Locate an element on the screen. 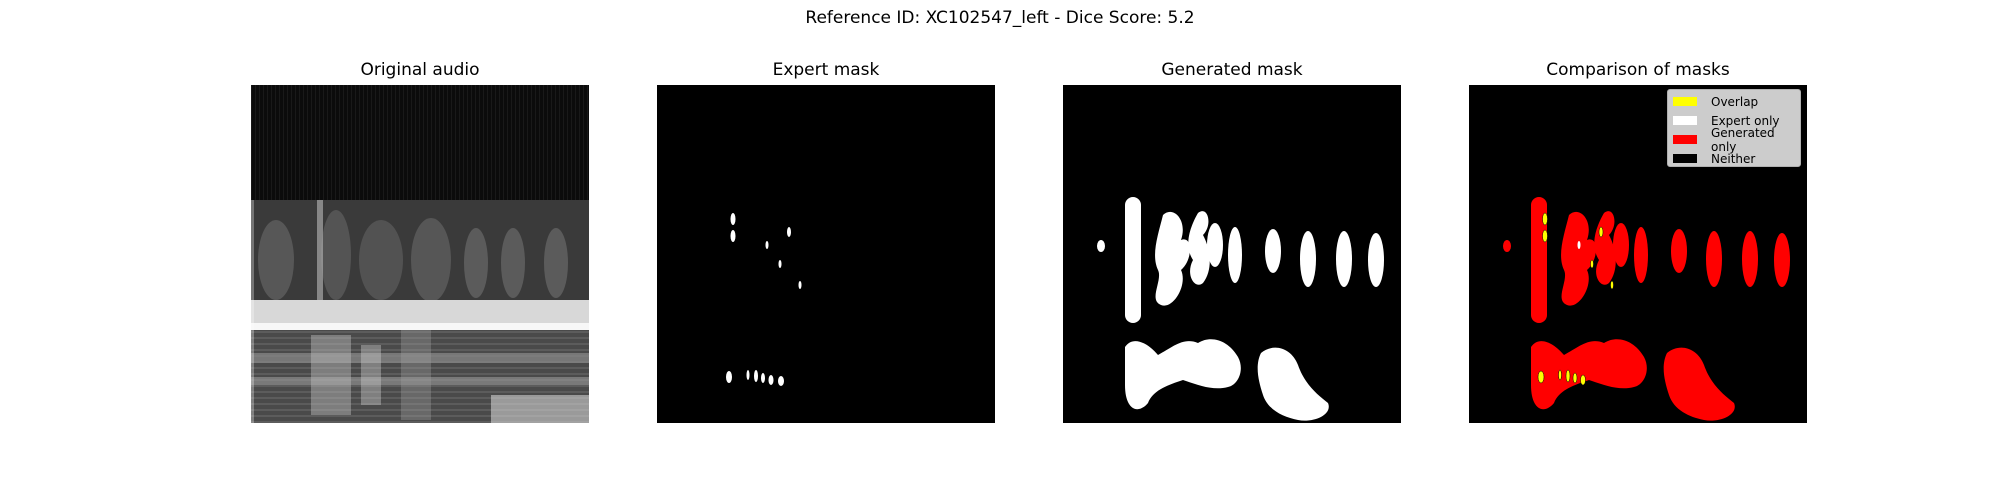 The height and width of the screenshot is (500, 2000). legend-swatch-expert-only is located at coordinates (1685, 120).